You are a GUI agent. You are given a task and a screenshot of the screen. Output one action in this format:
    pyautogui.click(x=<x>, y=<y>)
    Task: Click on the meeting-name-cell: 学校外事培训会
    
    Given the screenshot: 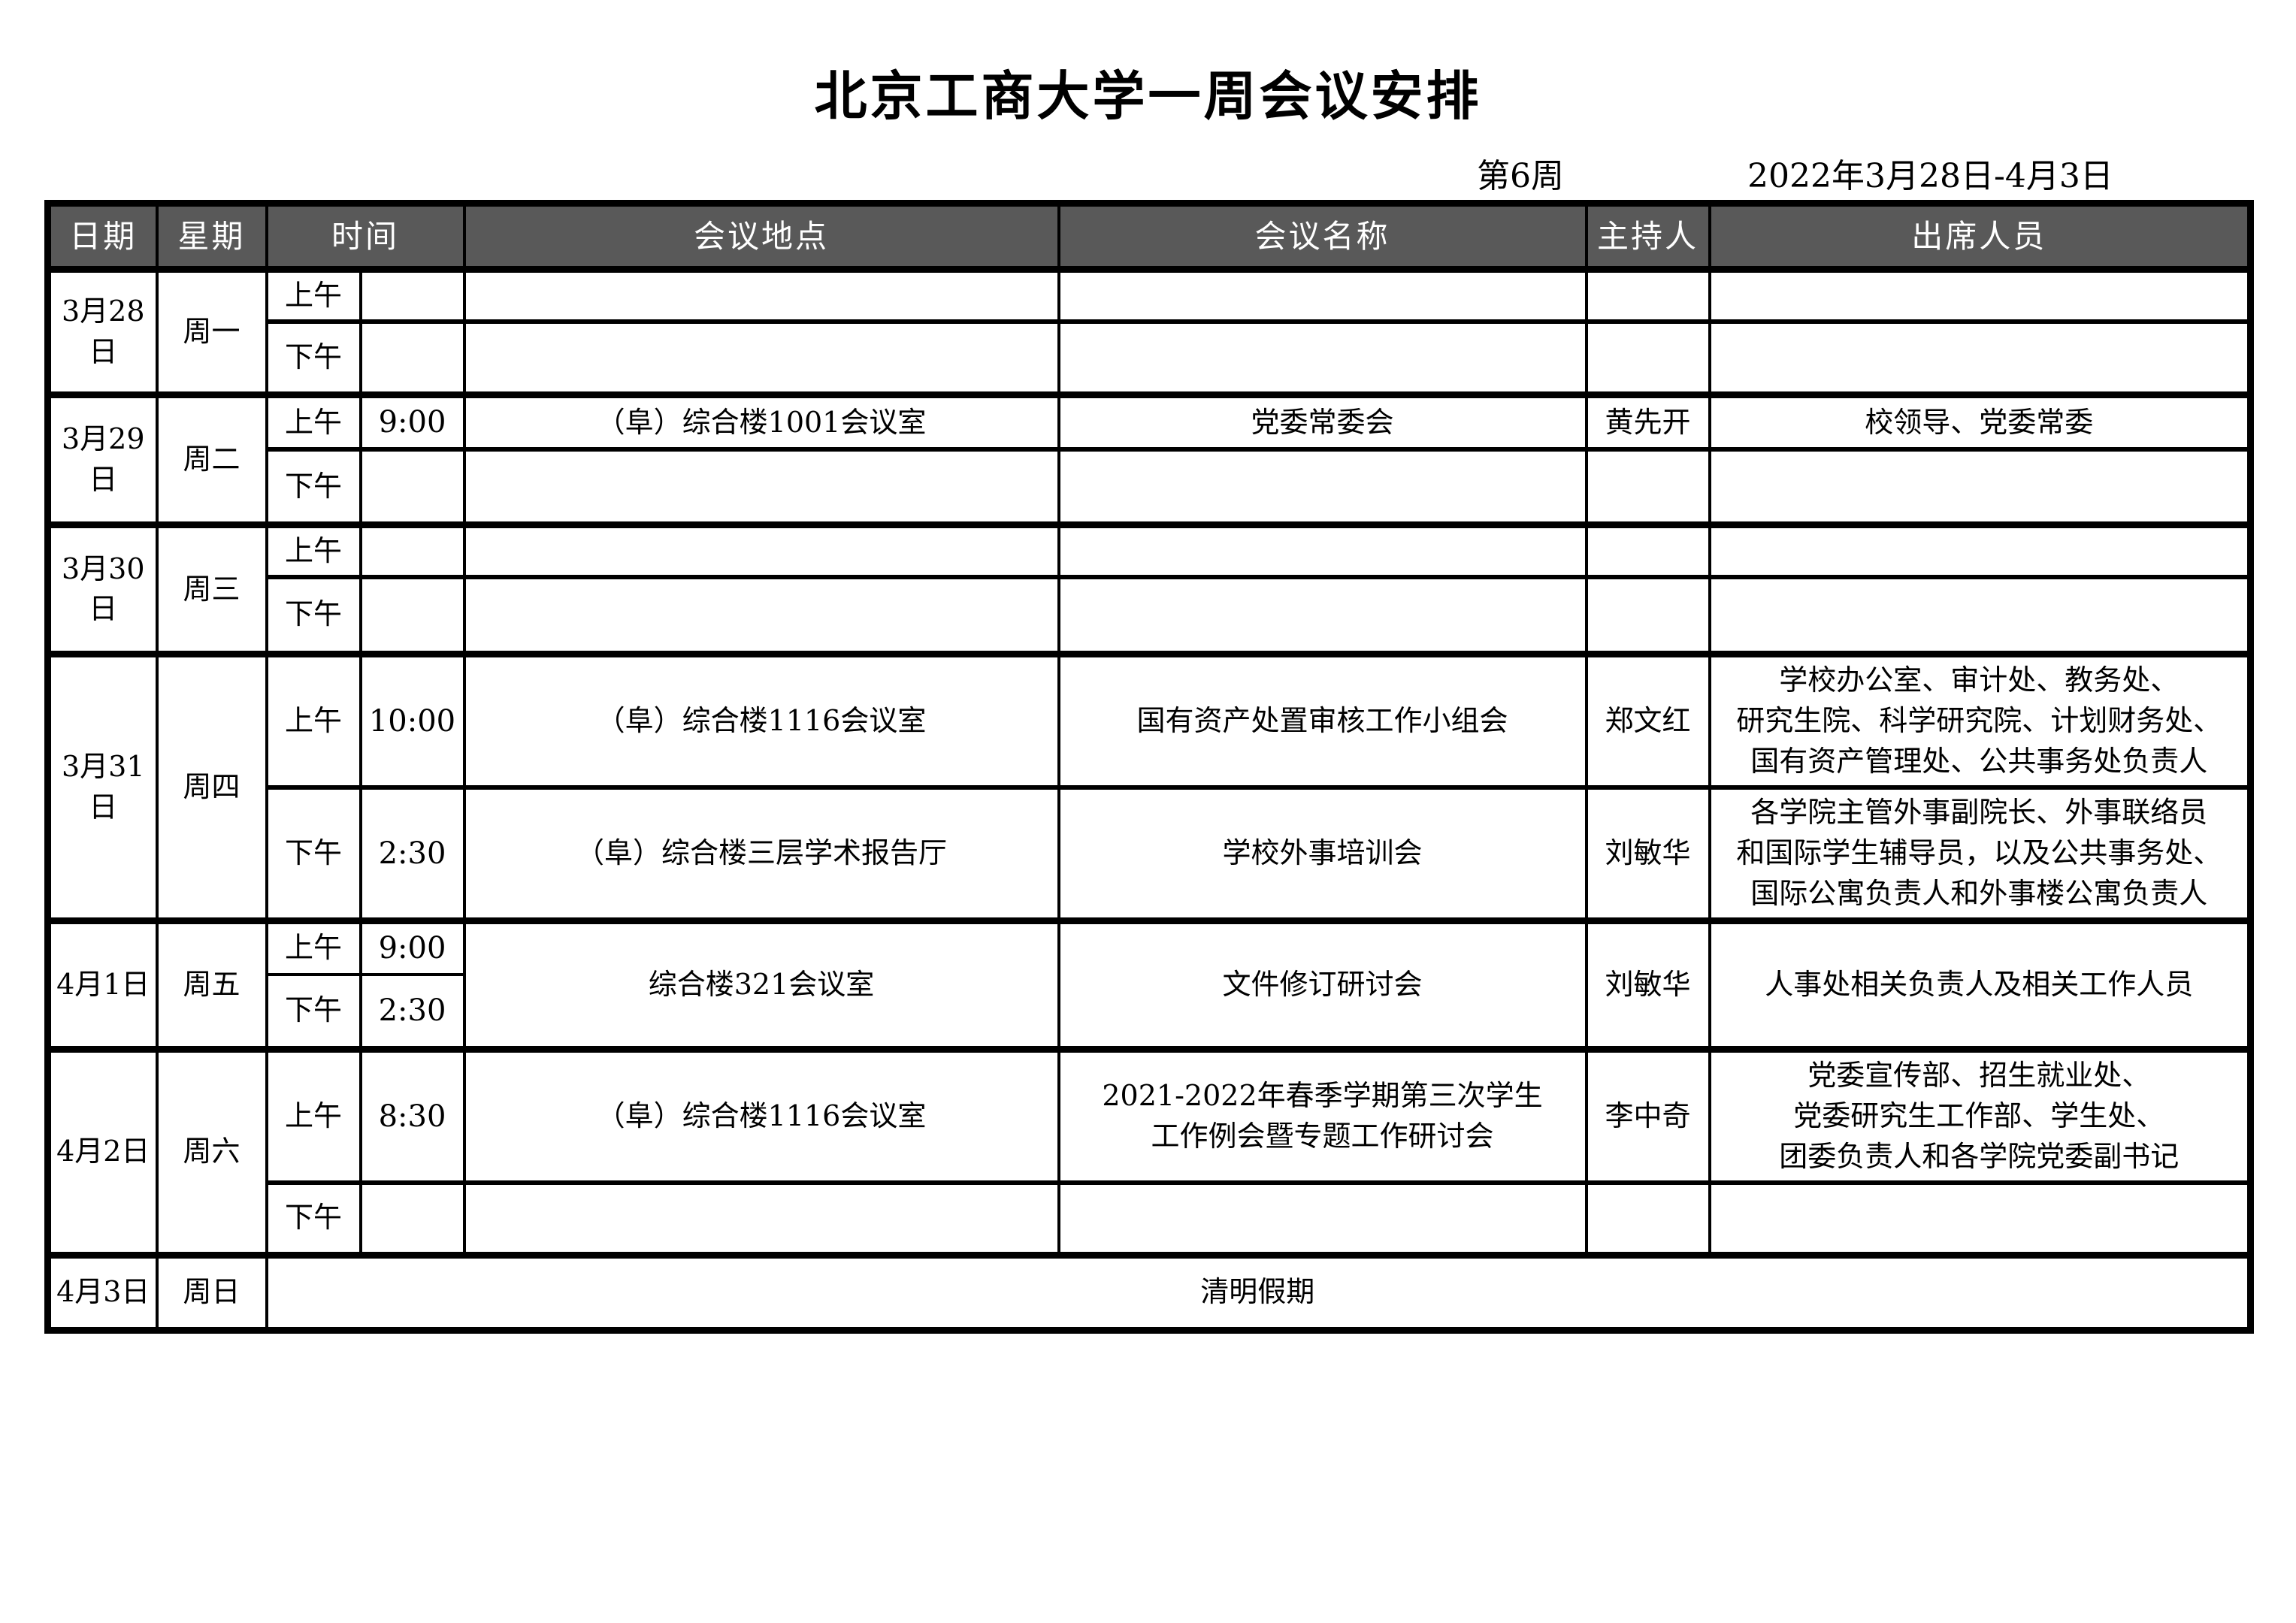 What is the action you would take?
    pyautogui.click(x=1323, y=854)
    